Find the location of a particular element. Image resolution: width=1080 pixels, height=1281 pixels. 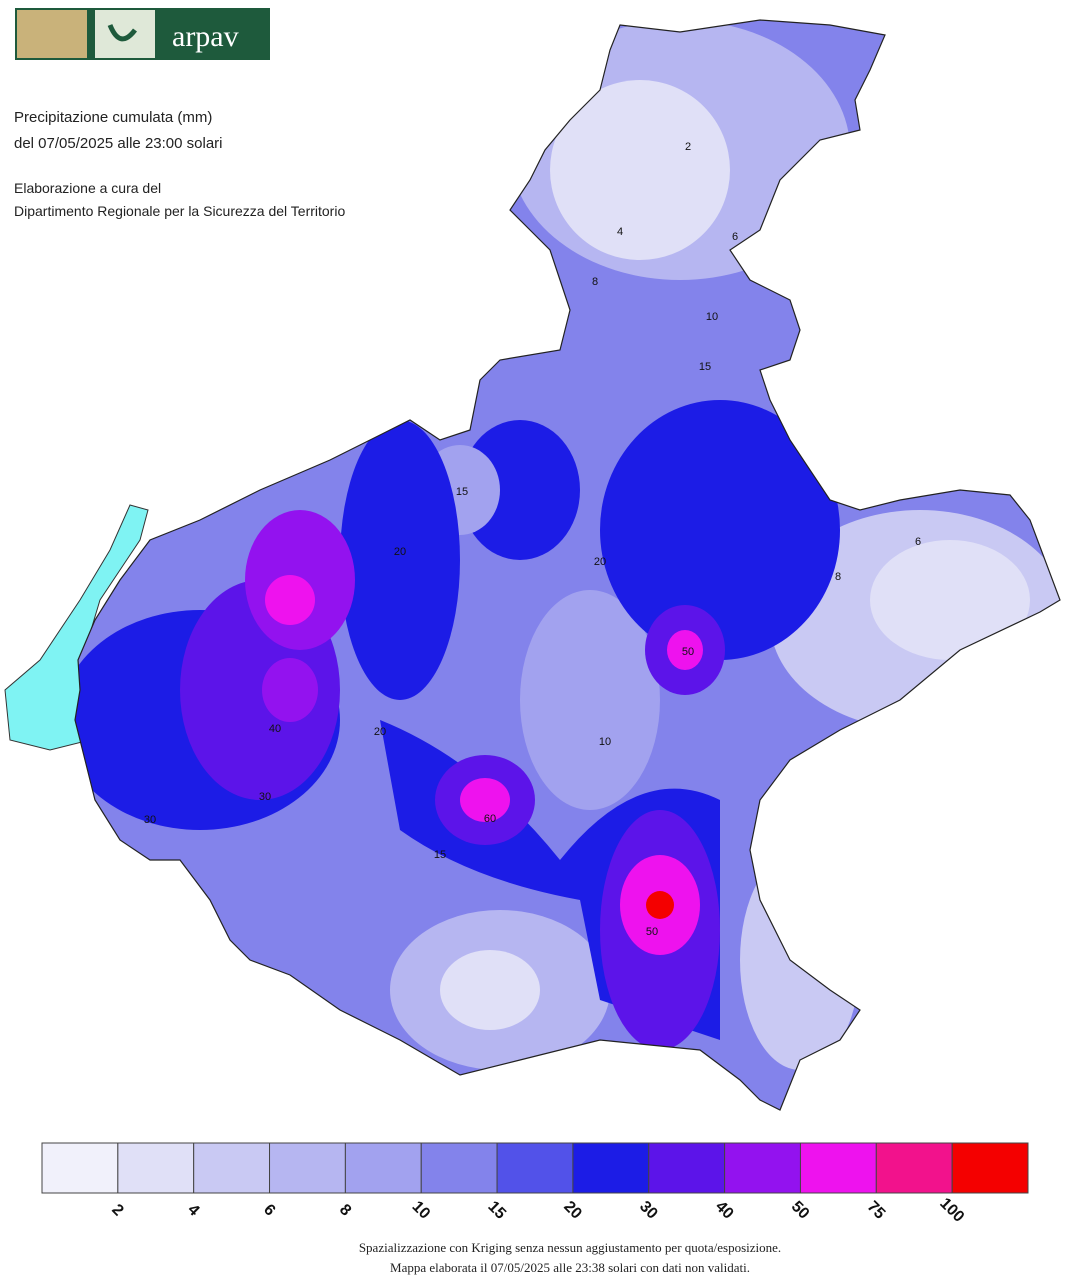

legend-tick-label: 50 is located at coordinates (800, 1210).